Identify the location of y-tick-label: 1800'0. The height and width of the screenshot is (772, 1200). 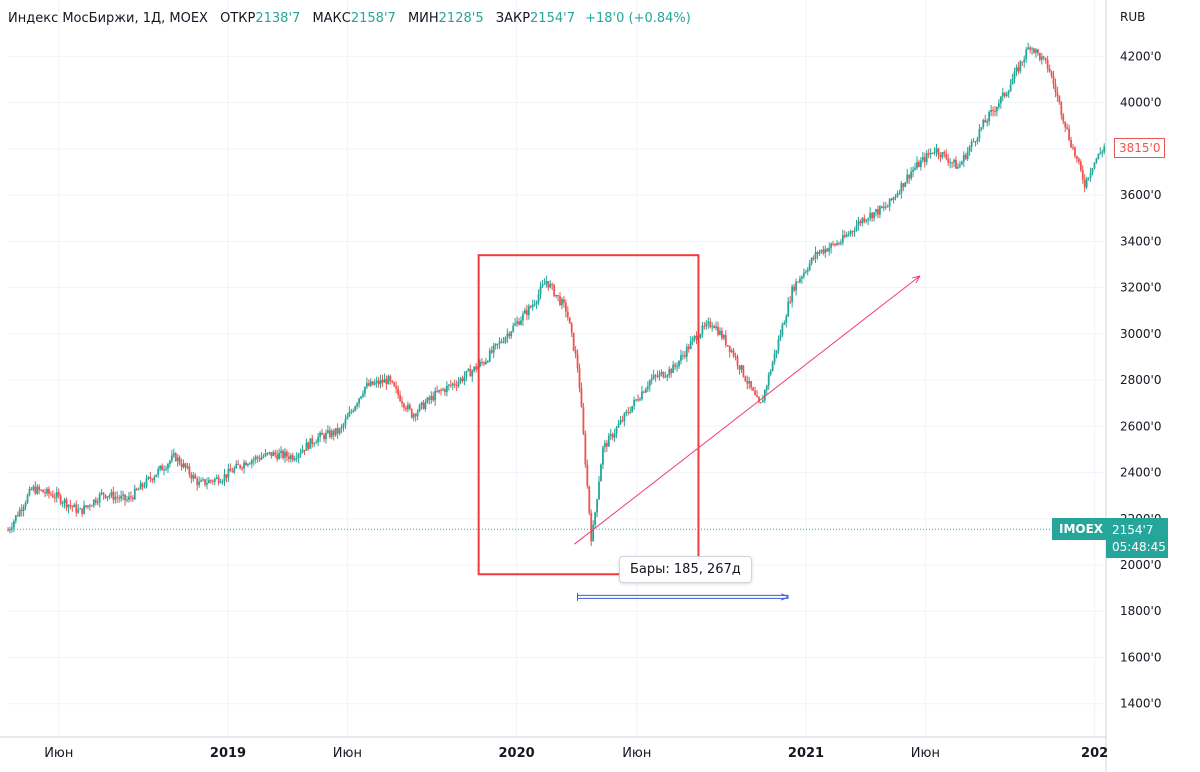
(1140, 611).